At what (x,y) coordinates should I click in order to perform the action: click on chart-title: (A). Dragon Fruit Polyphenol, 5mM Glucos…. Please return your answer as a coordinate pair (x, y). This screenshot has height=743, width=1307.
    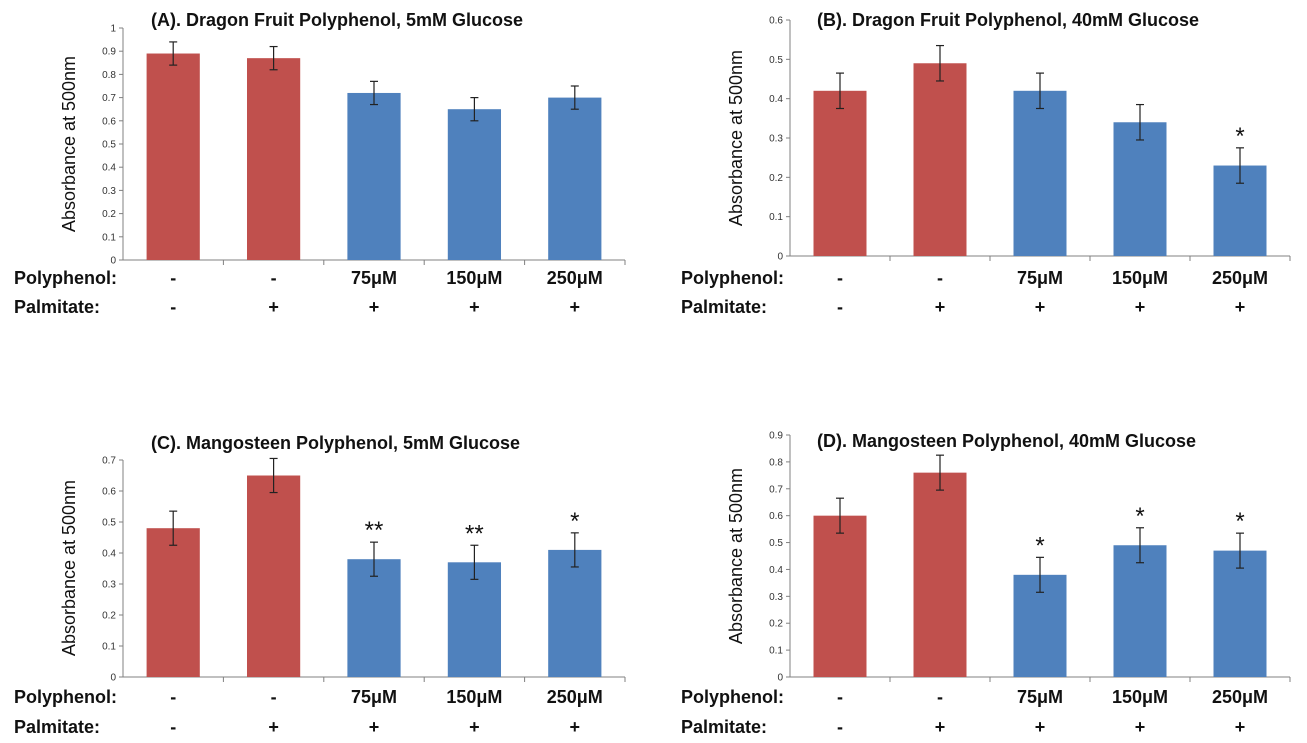
    Looking at the image, I should click on (337, 20).